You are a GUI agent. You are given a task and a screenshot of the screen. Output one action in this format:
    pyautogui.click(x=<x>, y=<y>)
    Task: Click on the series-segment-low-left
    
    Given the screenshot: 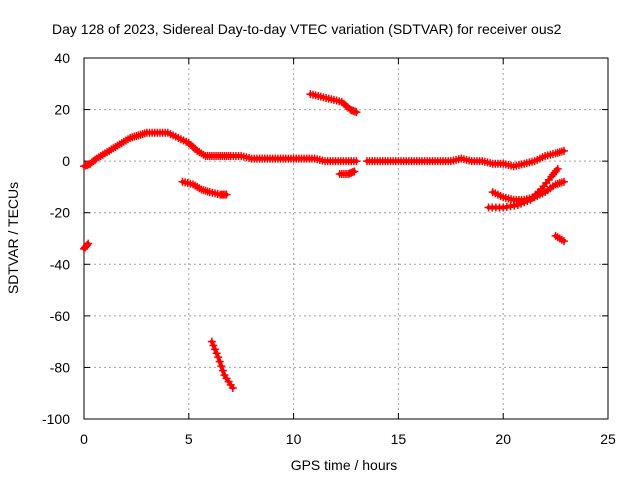 What is the action you would take?
    pyautogui.click(x=86, y=246)
    